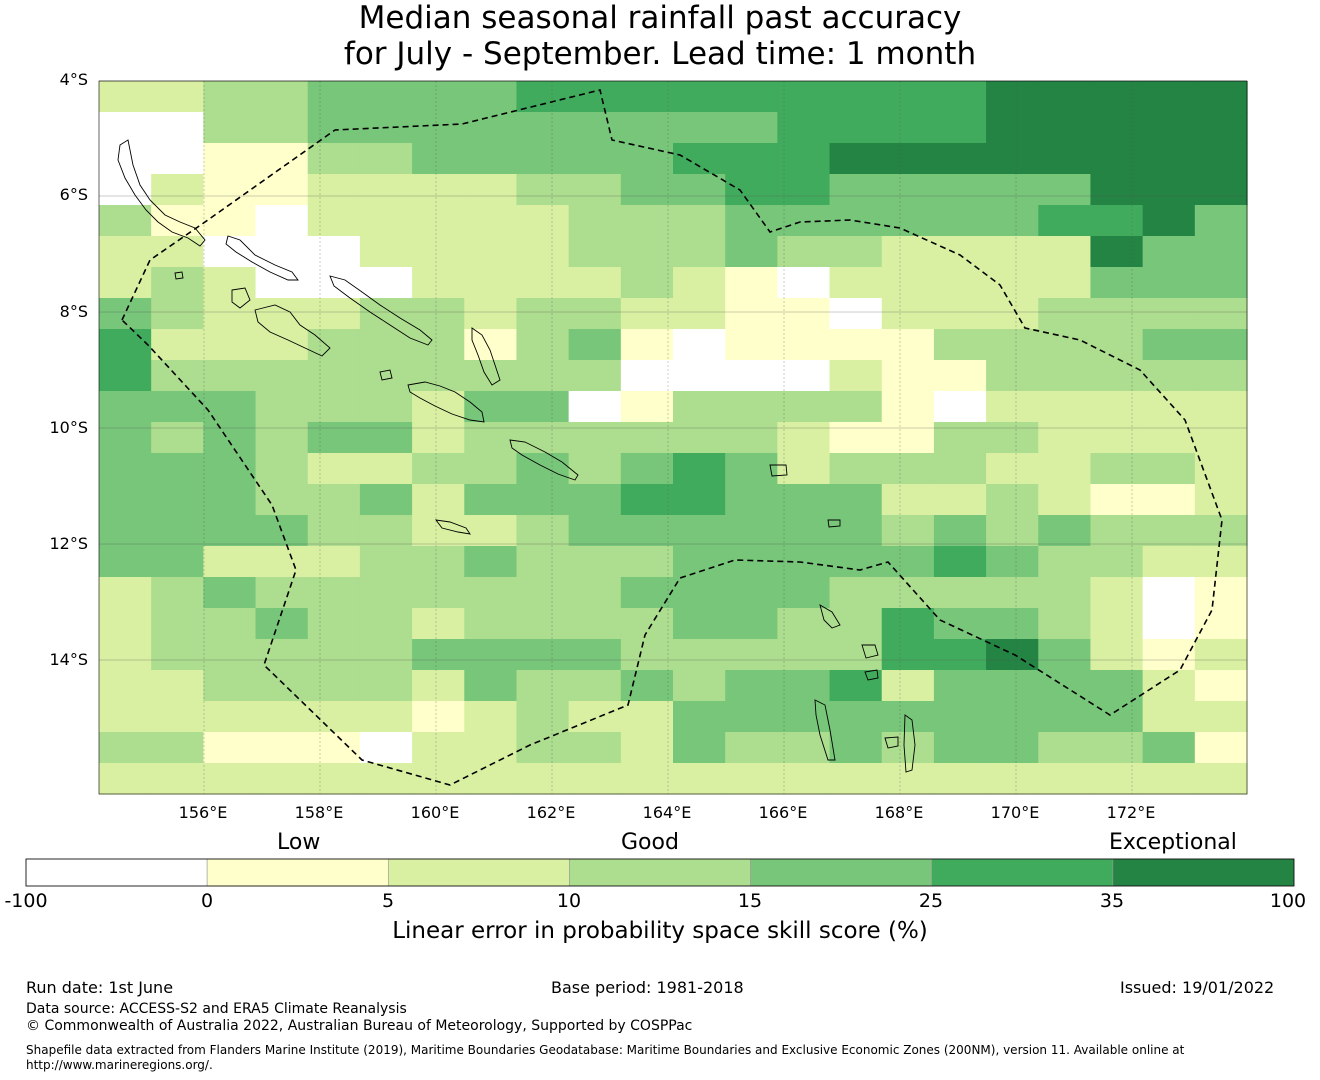  What do you see at coordinates (650, 842) in the screenshot?
I see `category-good: Good` at bounding box center [650, 842].